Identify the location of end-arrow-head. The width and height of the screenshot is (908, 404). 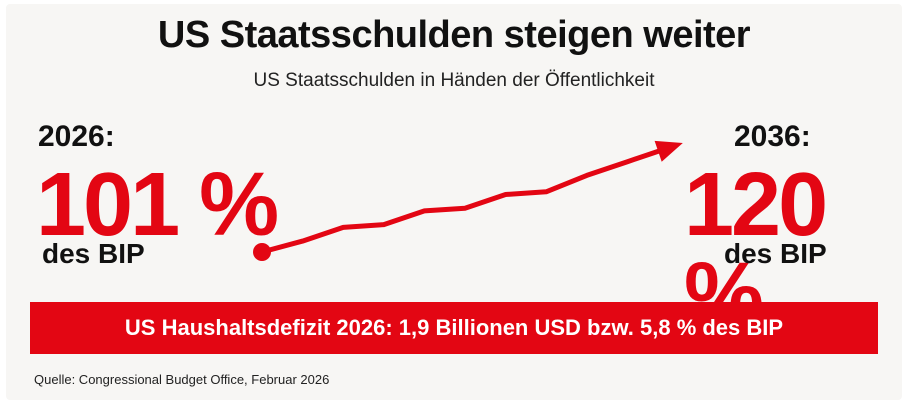
(668, 151).